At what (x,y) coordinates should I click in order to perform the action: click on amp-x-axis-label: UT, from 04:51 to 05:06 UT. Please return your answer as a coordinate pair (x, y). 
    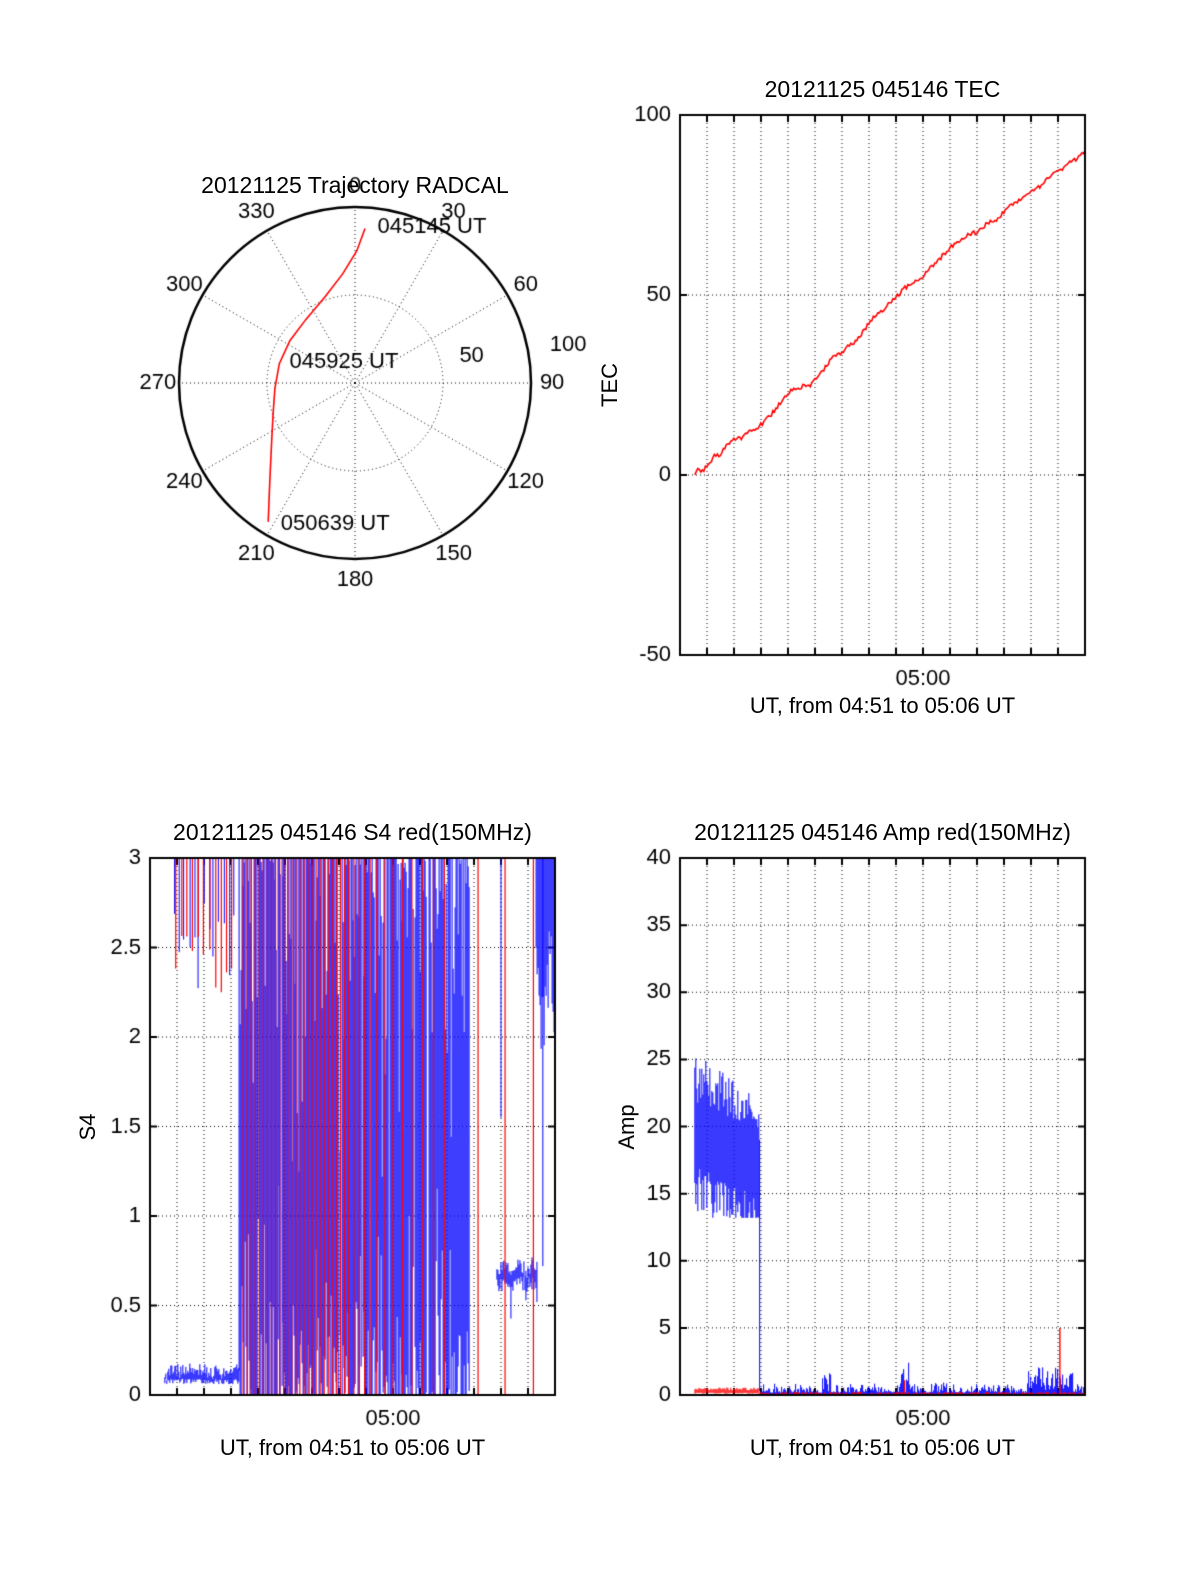
    Looking at the image, I should click on (882, 1447).